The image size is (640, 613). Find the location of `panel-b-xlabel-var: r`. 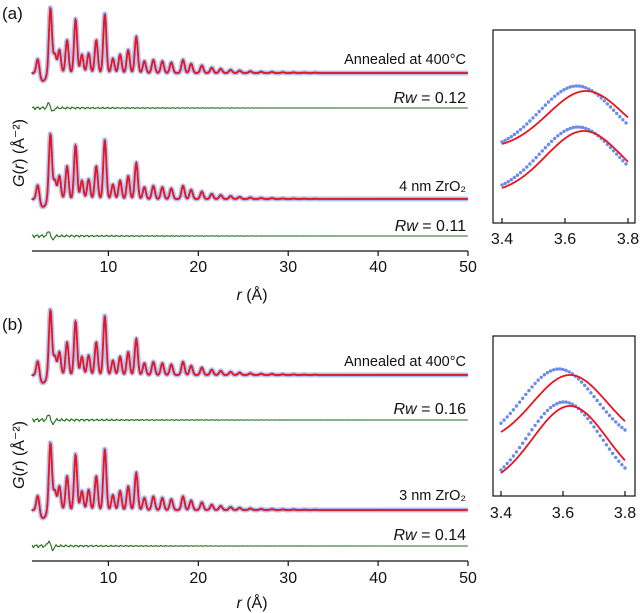

panel-b-xlabel-var: r is located at coordinates (239, 603).